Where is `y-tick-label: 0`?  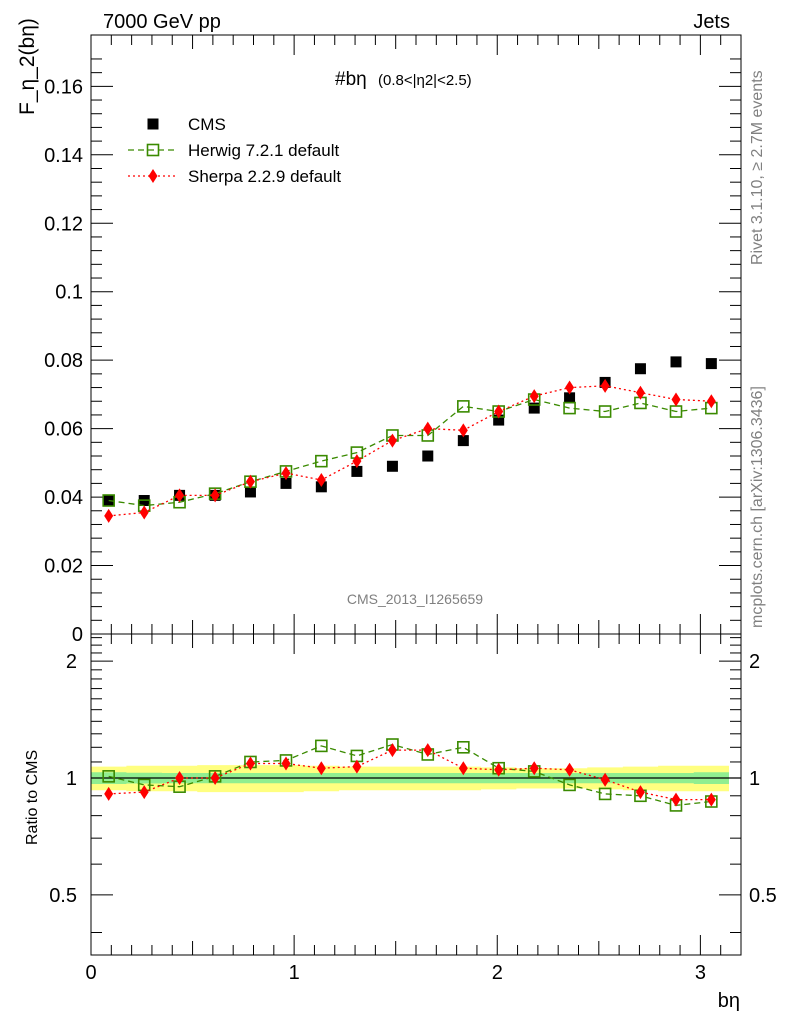 y-tick-label: 0 is located at coordinates (77, 635).